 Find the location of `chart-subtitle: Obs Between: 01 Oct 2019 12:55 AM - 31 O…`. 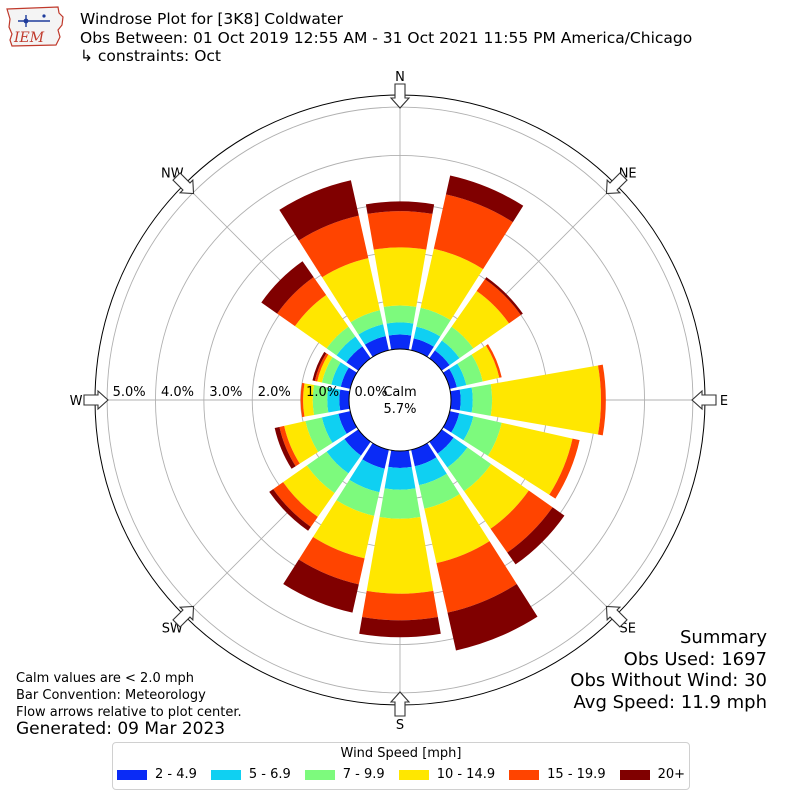

chart-subtitle: Obs Between: 01 Oct 2019 12:55 AM - 31 O… is located at coordinates (386, 38).